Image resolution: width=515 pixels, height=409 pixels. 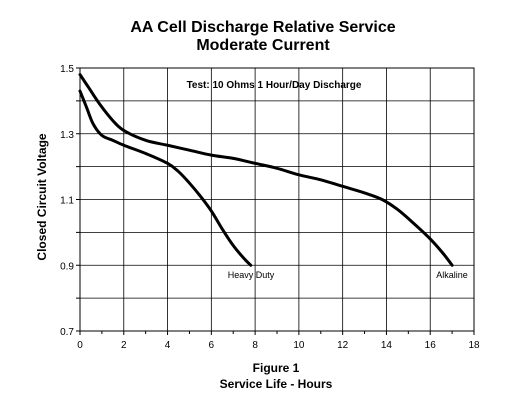 I want to click on y-tick-label: 0.9, so click(x=67, y=266).